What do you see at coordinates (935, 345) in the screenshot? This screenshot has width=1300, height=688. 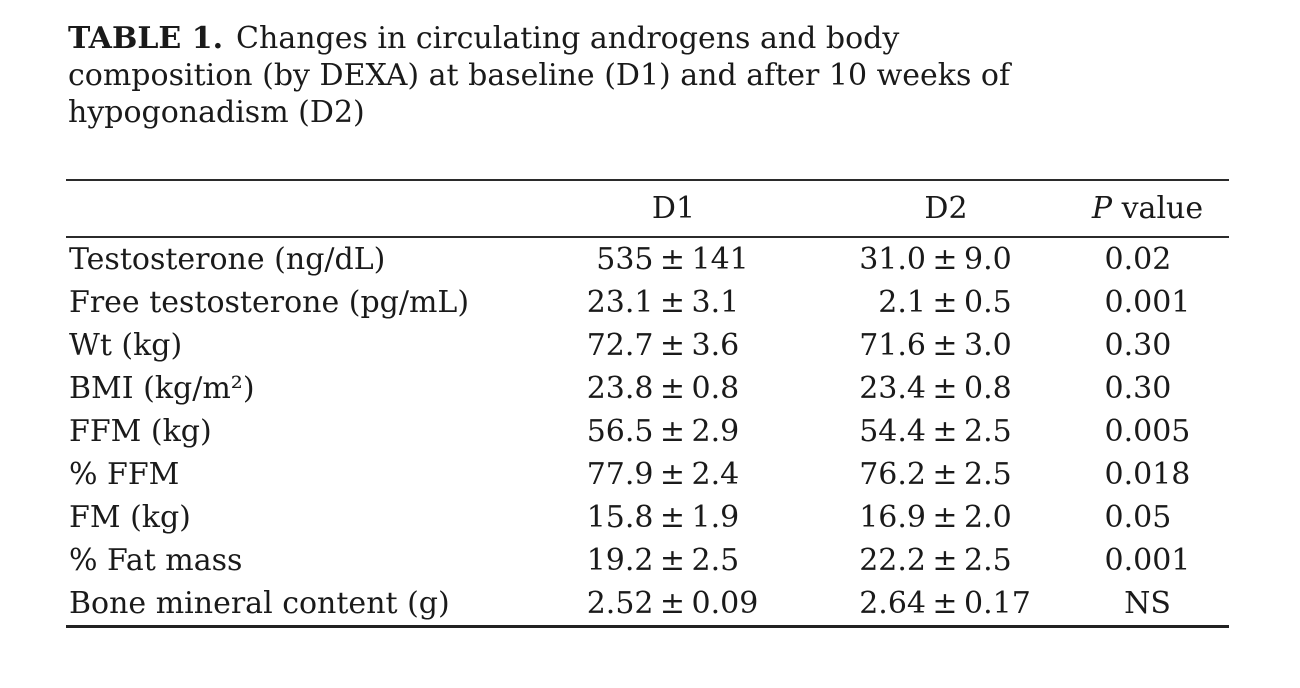 I see `d2-value: 71.6 ±3.0` at bounding box center [935, 345].